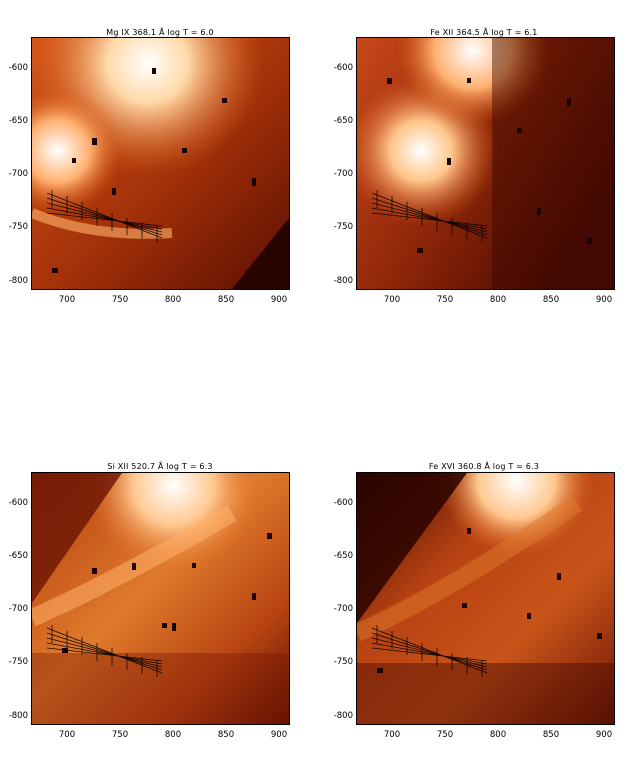 Image resolution: width=634 pixels, height=762 pixels. Describe the element at coordinates (484, 32) in the screenshot. I see `panel-title: Fe XII 364.5 Å log T = 6.1` at that location.